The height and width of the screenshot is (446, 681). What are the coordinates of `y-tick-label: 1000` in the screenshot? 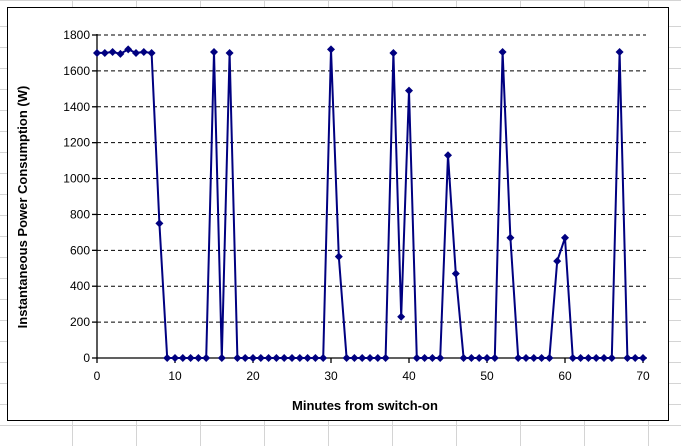 It's located at (76, 179).